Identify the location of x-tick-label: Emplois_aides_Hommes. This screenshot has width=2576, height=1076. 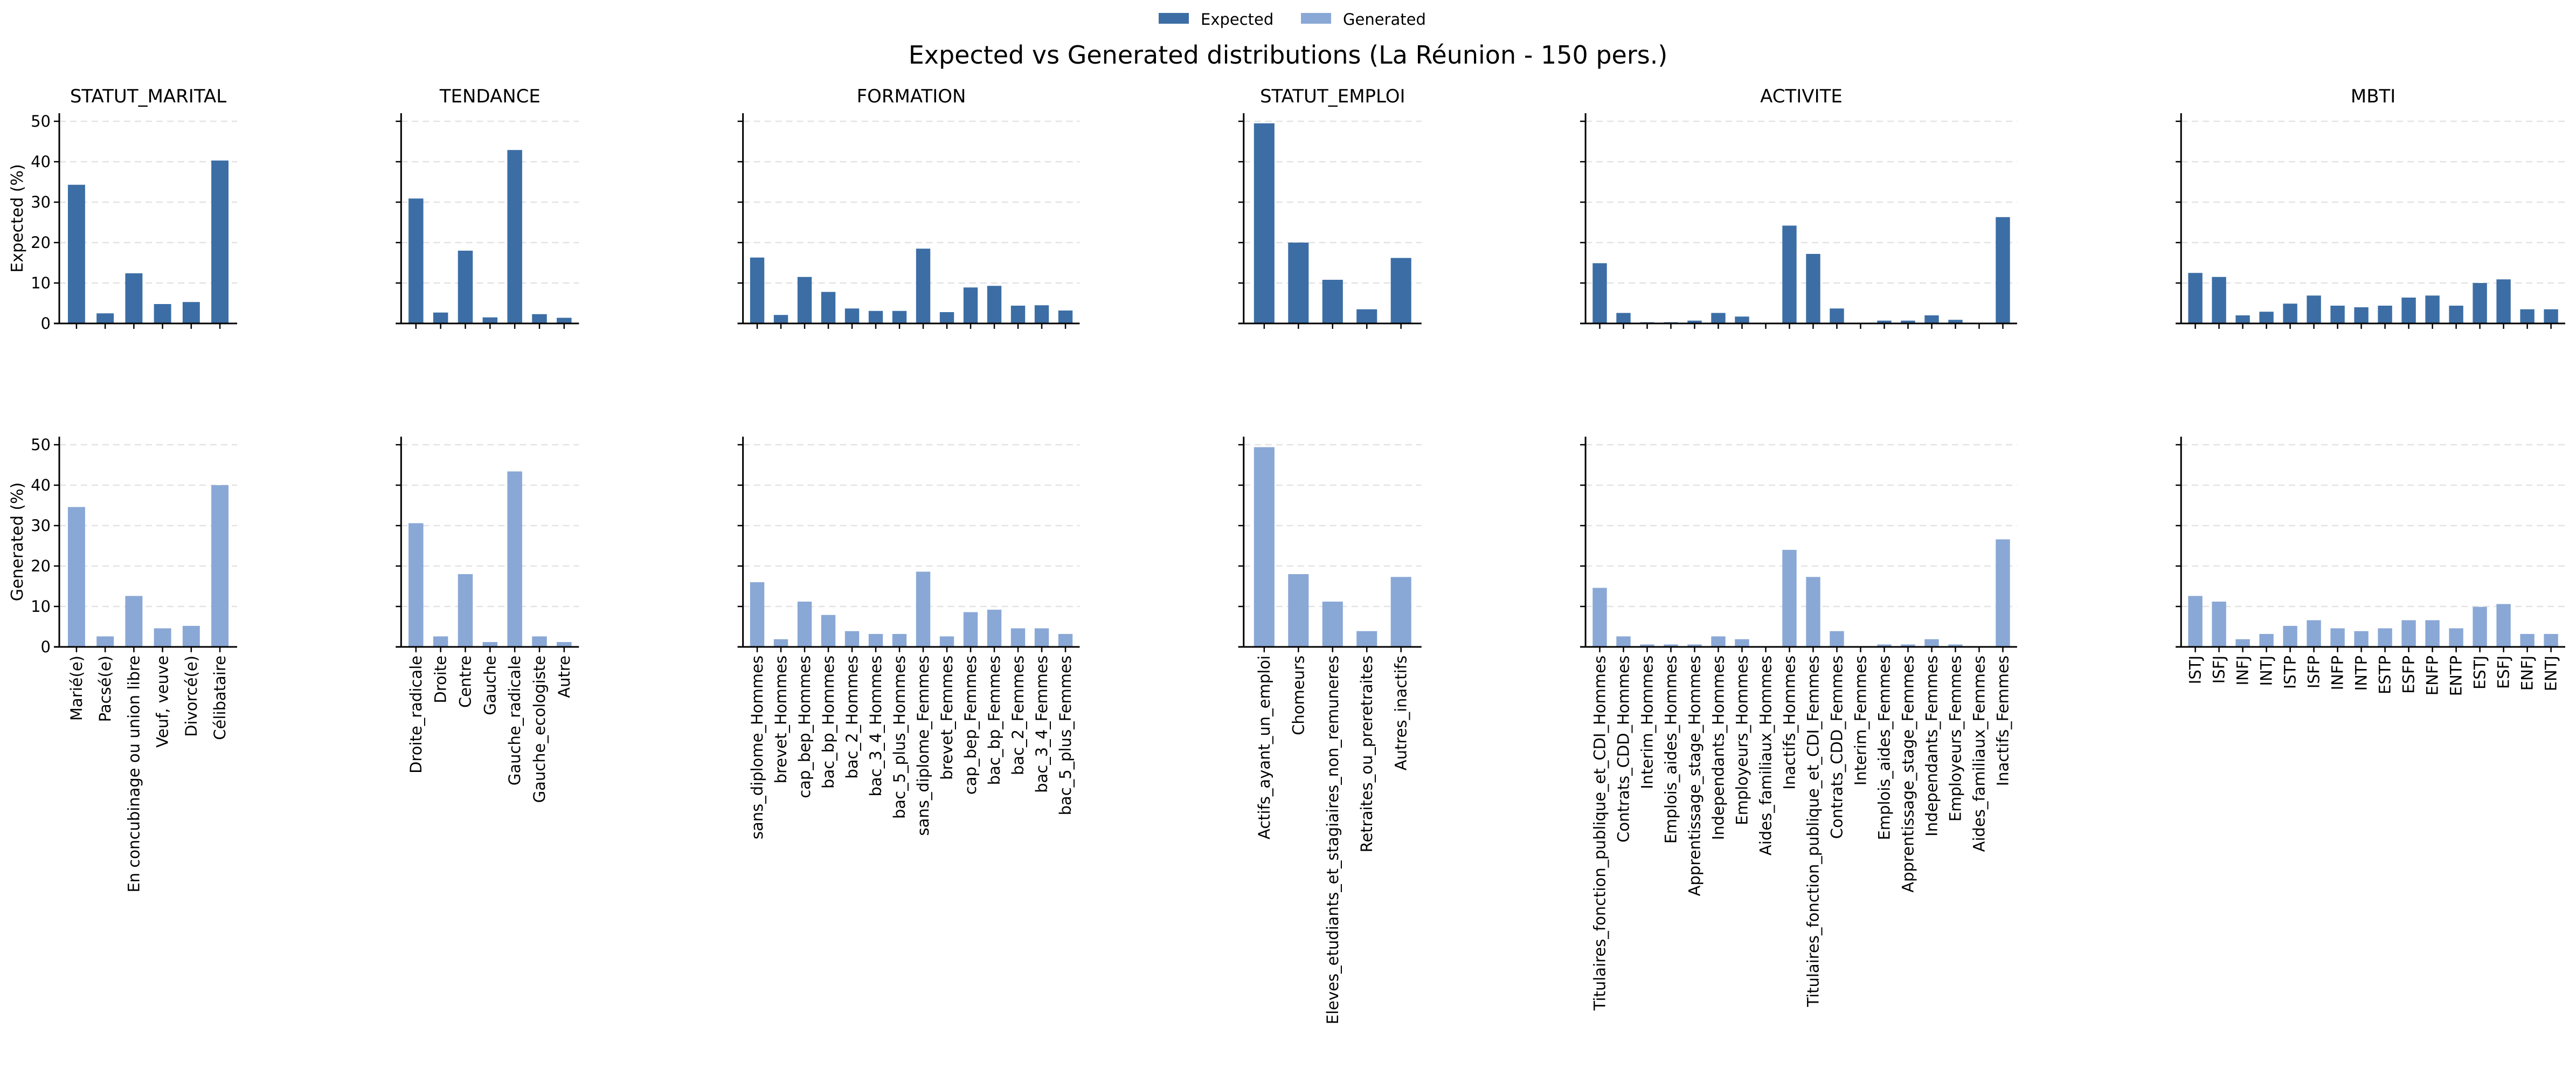
(1671, 750).